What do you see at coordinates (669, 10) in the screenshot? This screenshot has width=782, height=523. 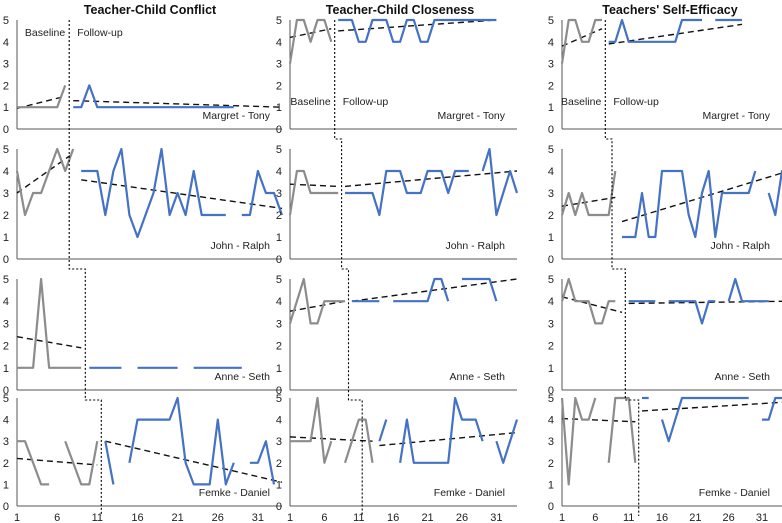 I see `column-title-2: Teachers' Self-Efficacy` at bounding box center [669, 10].